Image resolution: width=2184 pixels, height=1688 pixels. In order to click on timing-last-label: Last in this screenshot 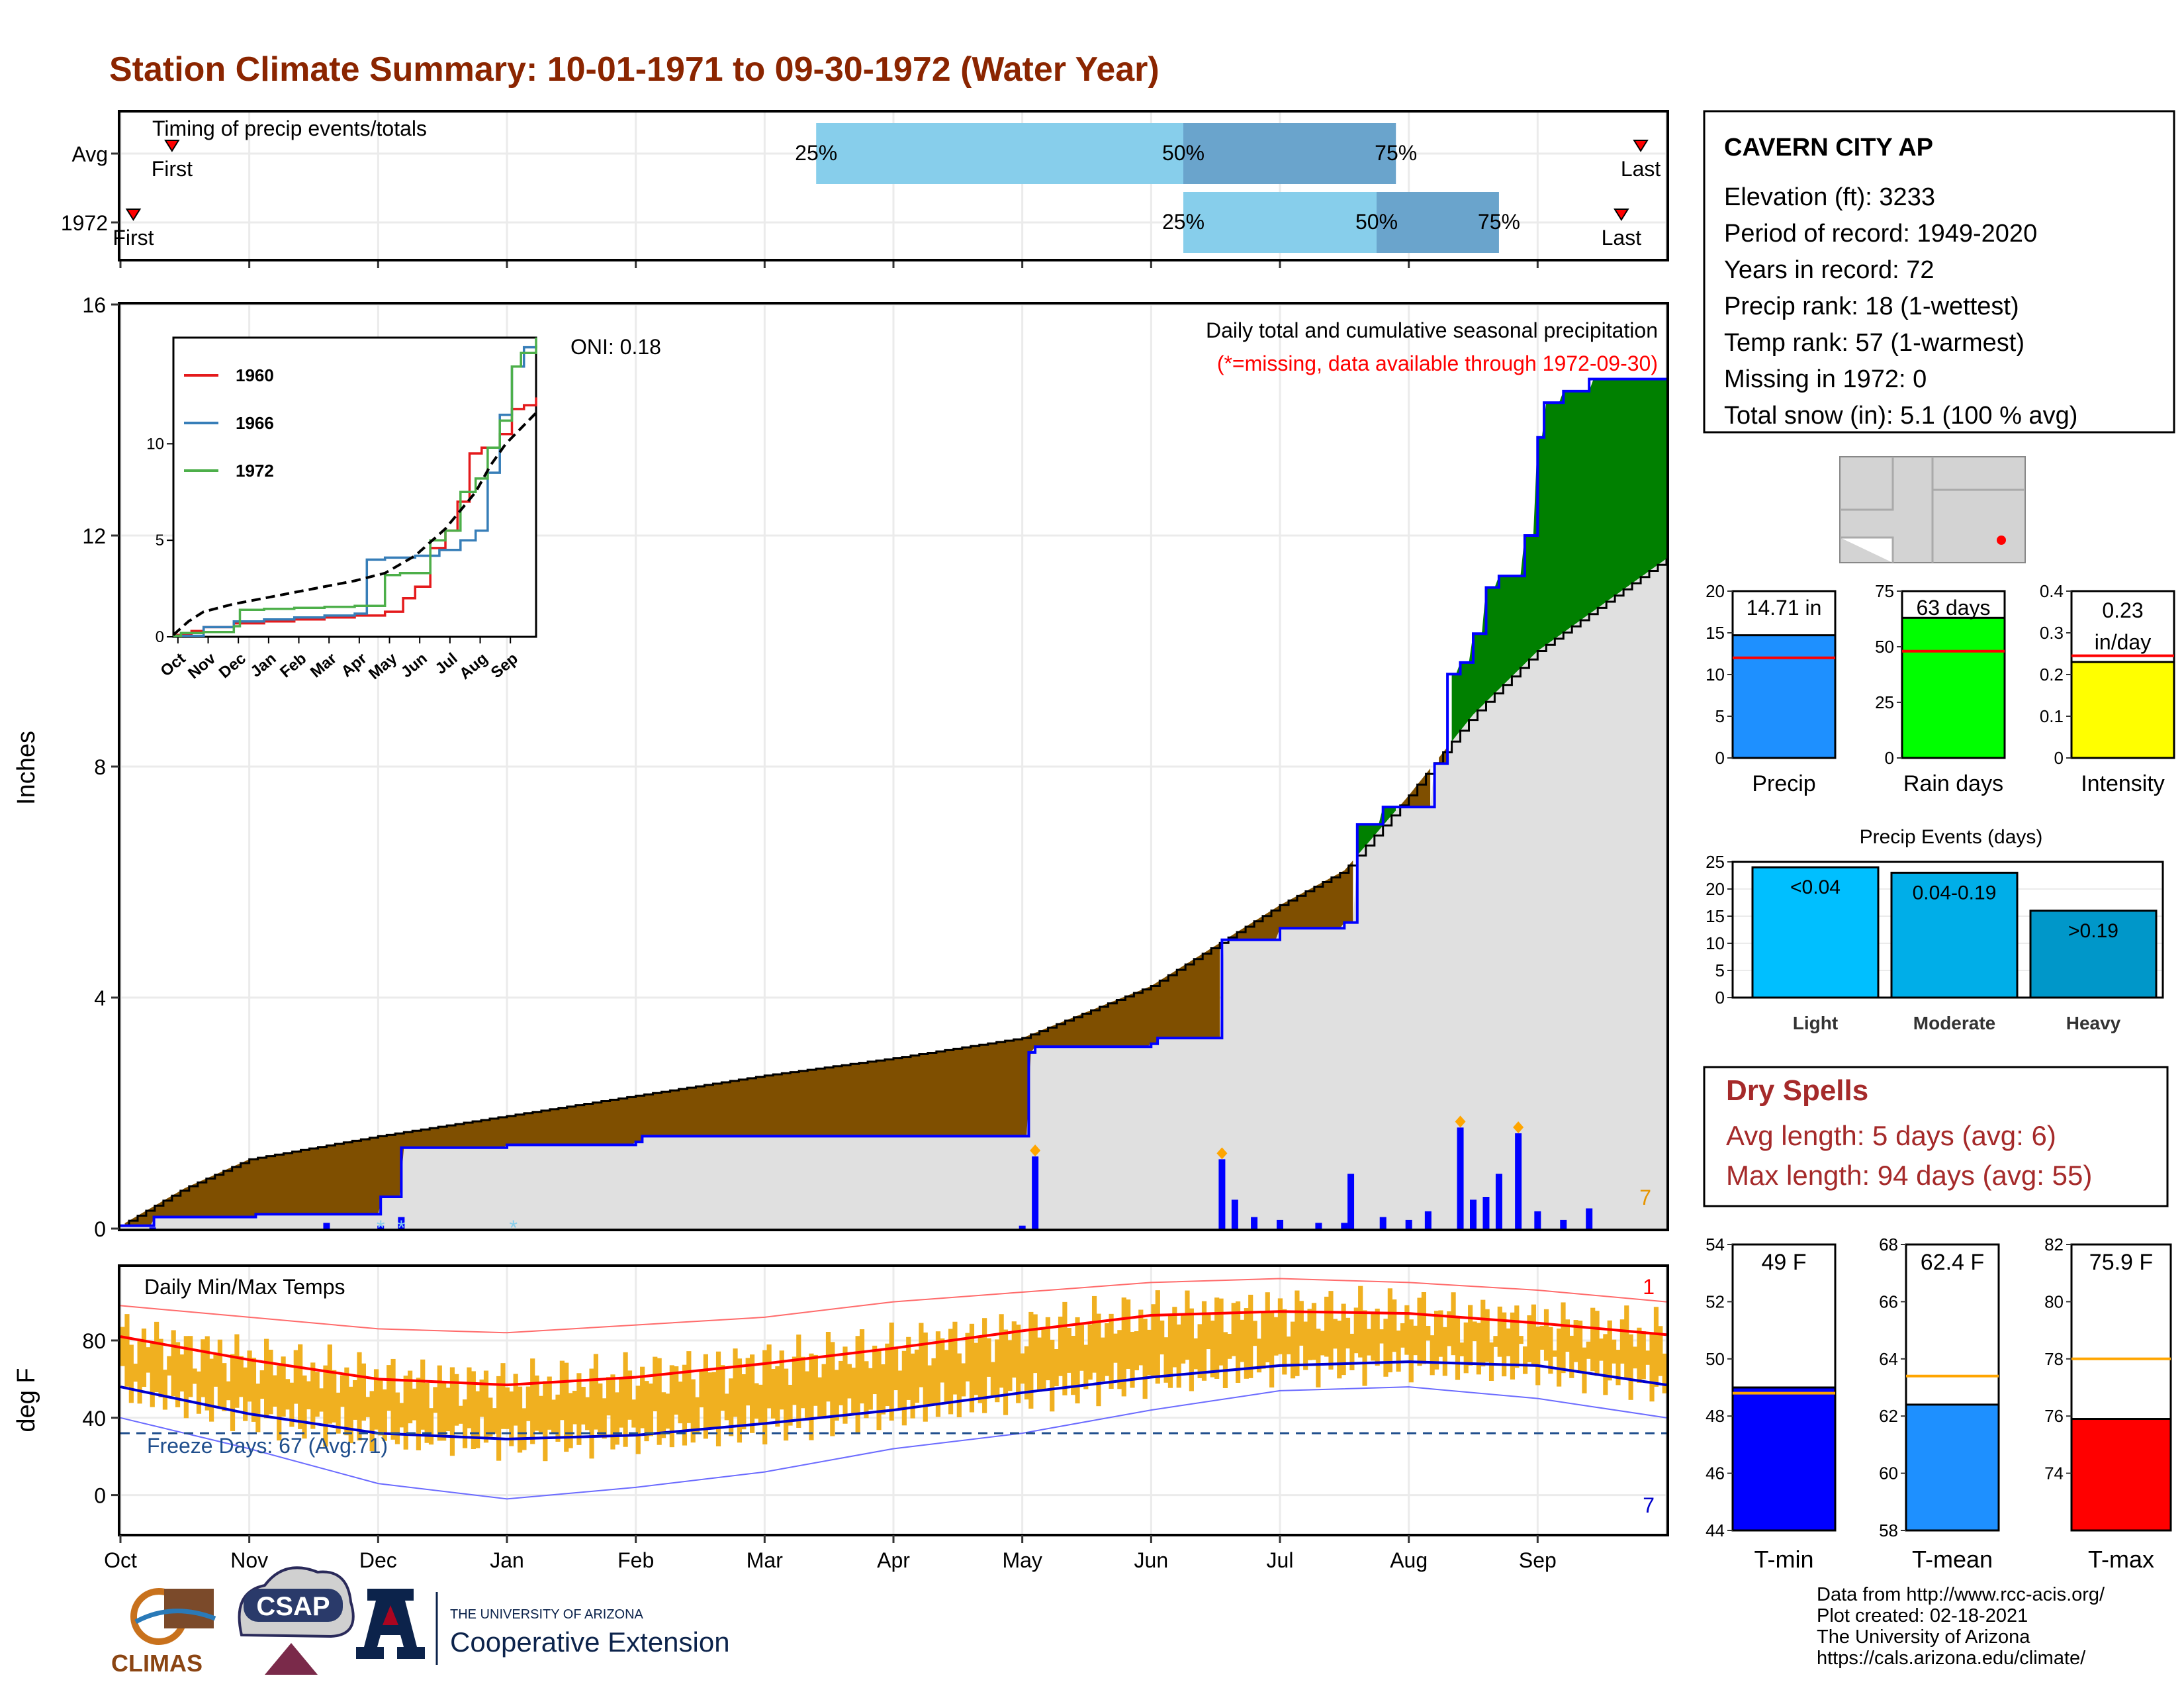, I will do `click(1641, 169)`.